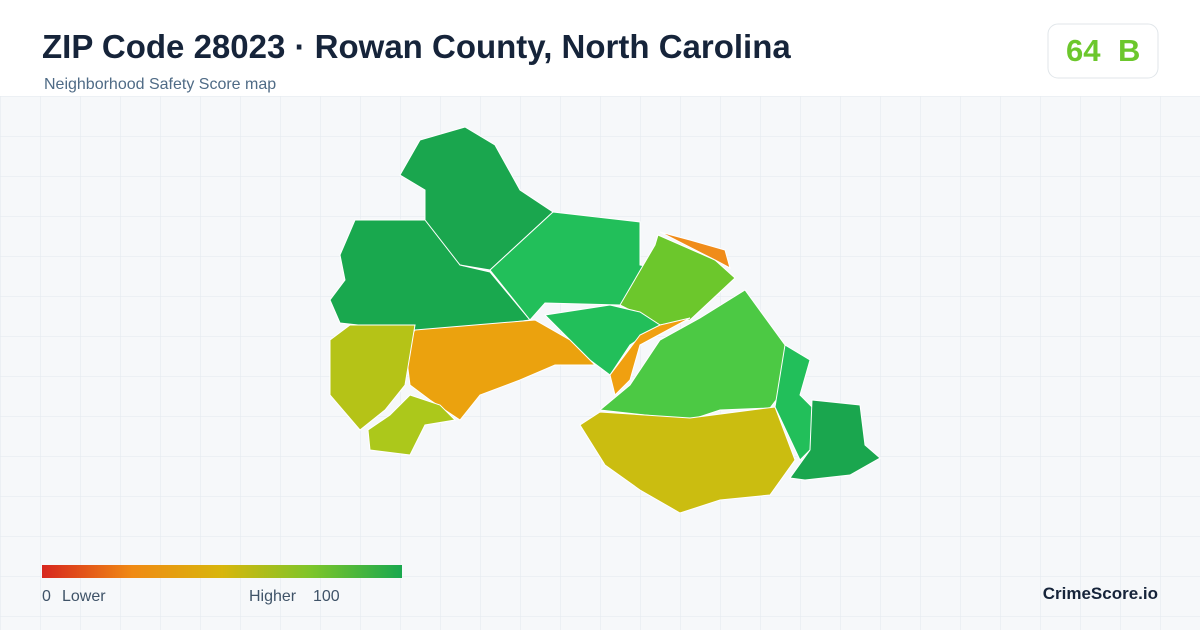 This screenshot has height=630, width=1200. I want to click on badge-grade: B, so click(1129, 50).